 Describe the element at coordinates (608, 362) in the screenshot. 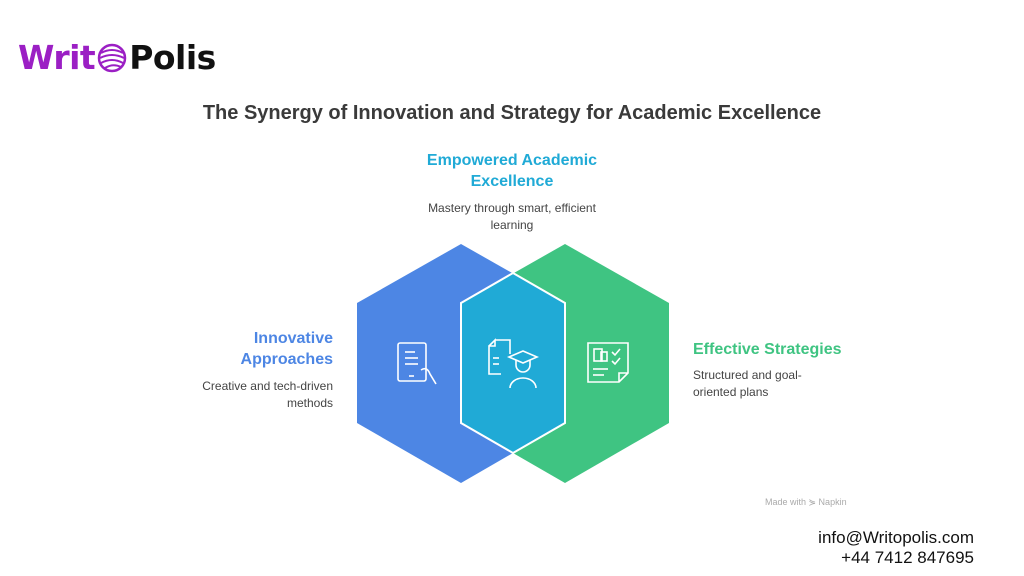

I see `checklist-icon` at that location.